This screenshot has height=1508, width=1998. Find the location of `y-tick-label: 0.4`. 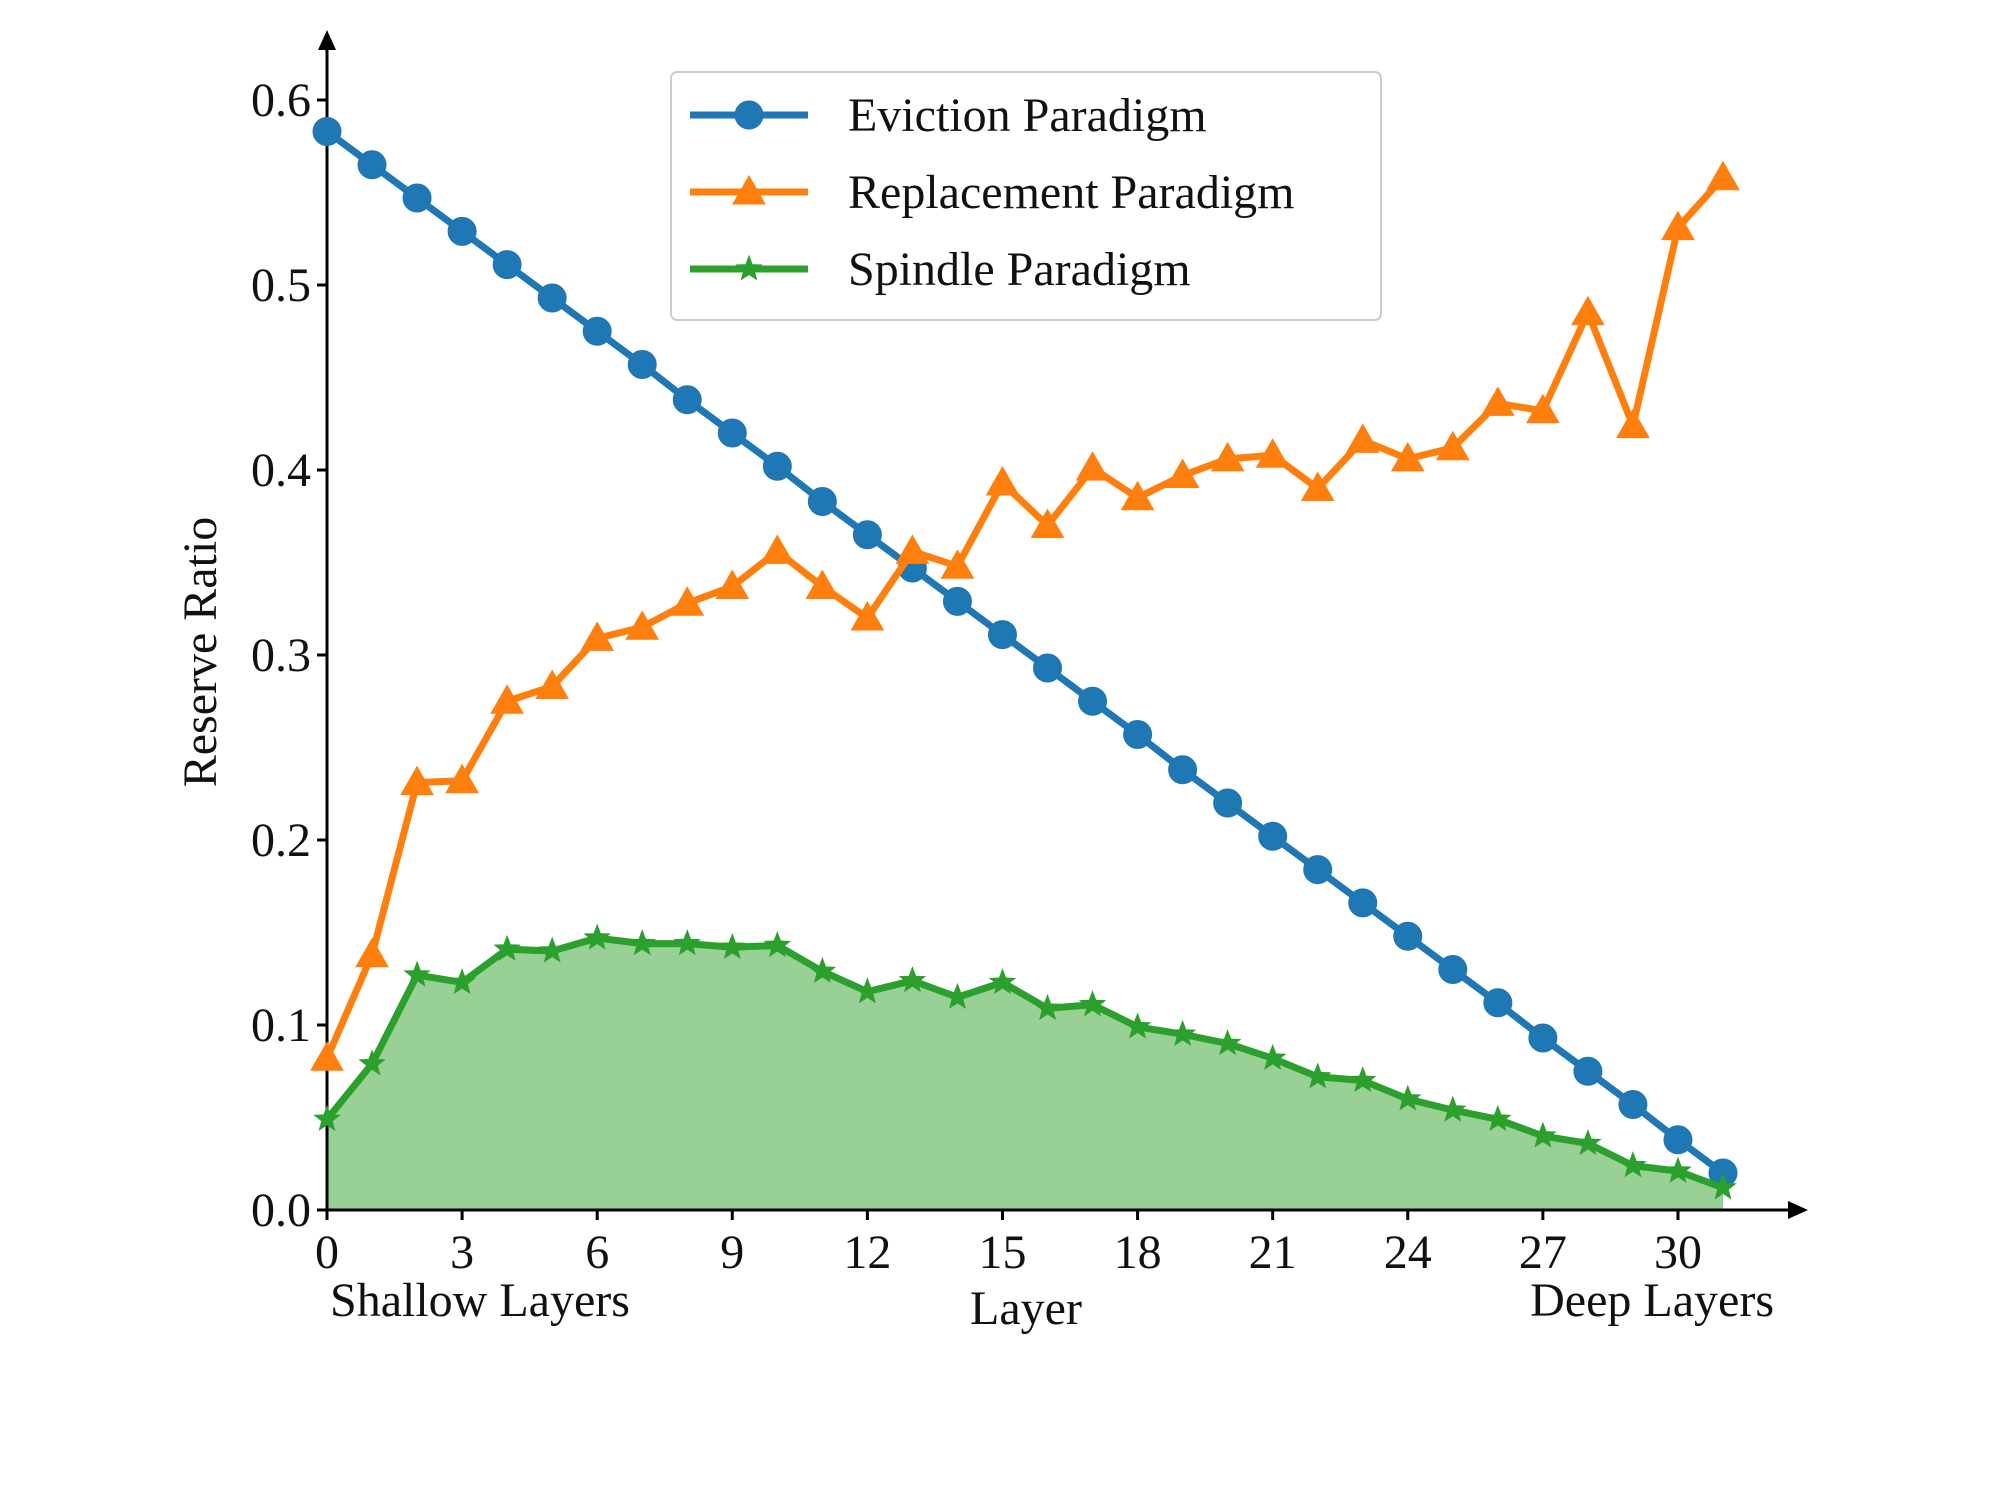

y-tick-label: 0.4 is located at coordinates (281, 470).